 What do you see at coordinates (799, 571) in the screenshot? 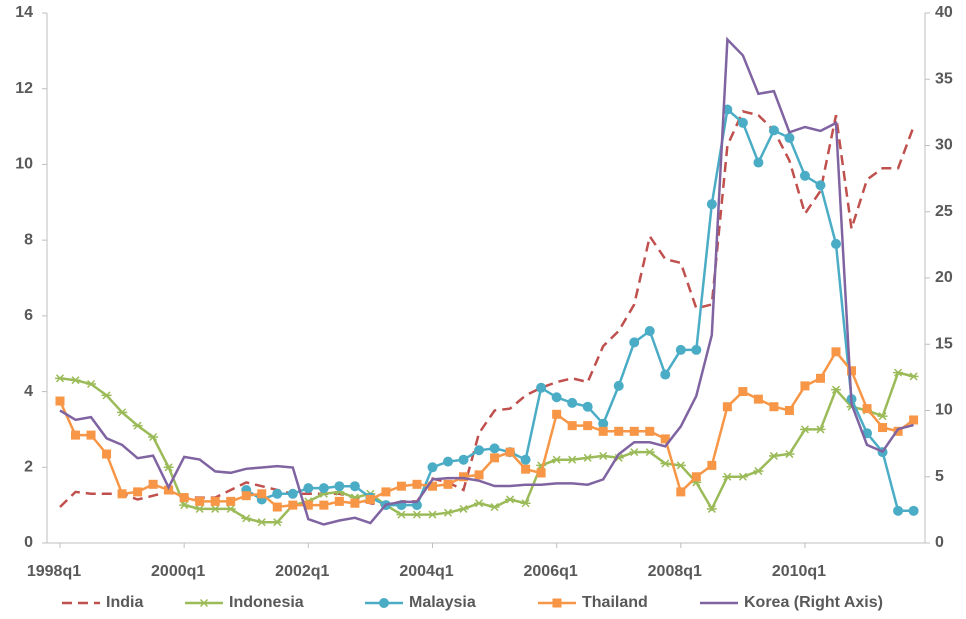
I see `x-tick-label: 2010q1` at bounding box center [799, 571].